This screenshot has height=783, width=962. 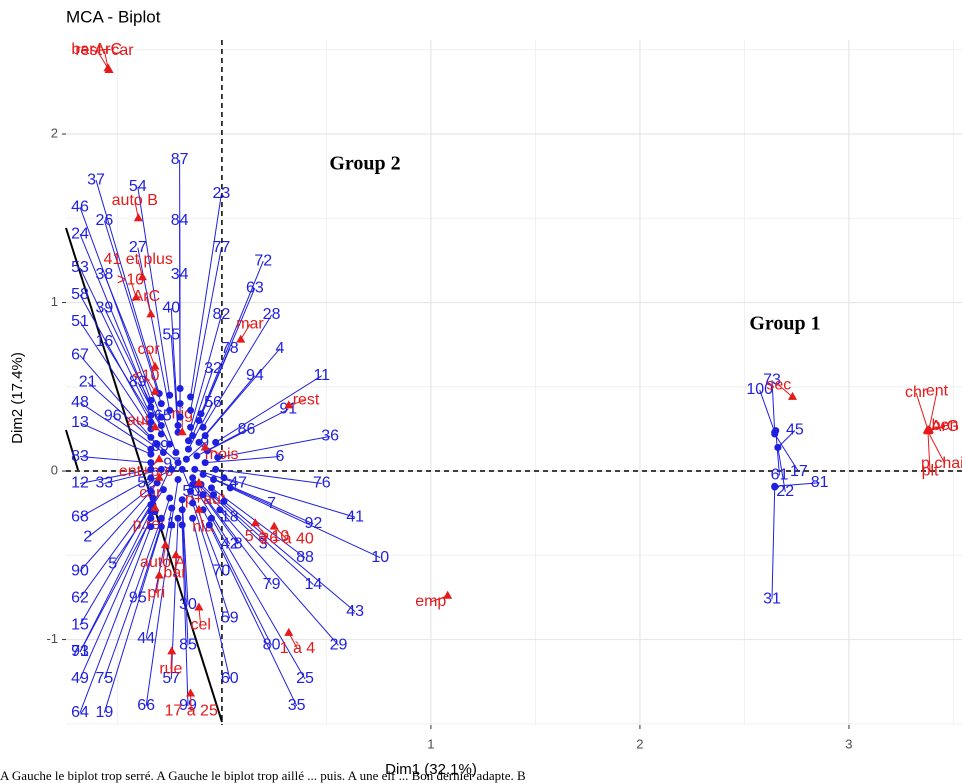 I want to click on point-label: 92, so click(x=313, y=523).